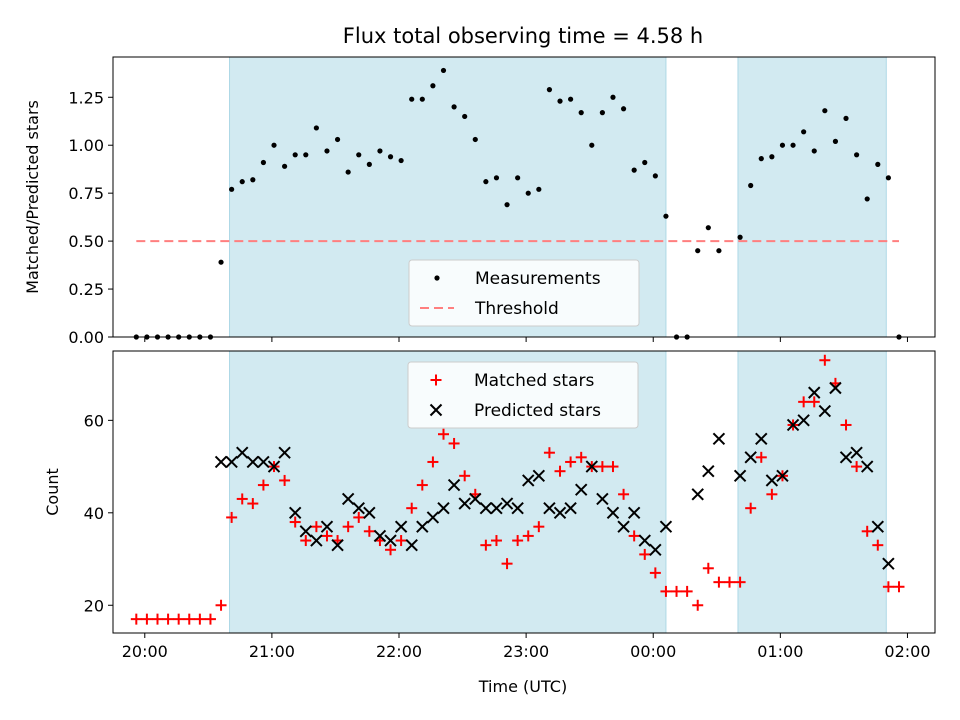 The height and width of the screenshot is (720, 960). I want to click on bottom-panel-legend: Matched stars Predicted stars, so click(523, 395).